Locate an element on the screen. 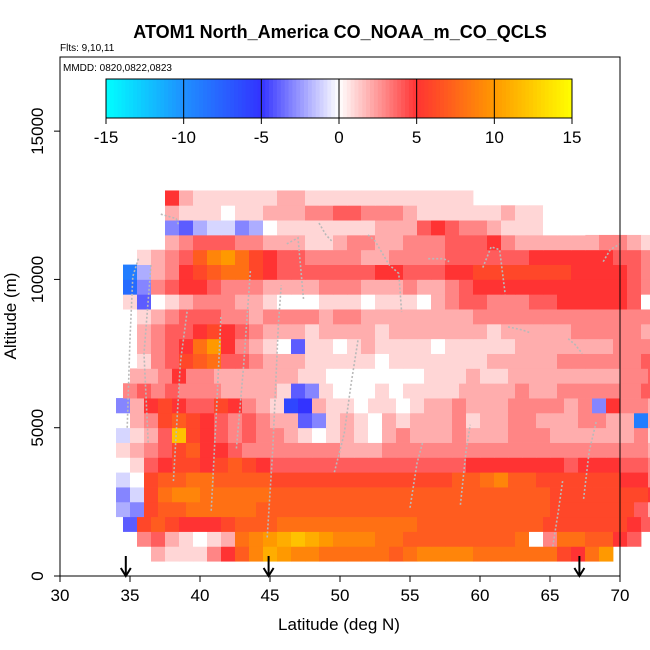 This screenshot has width=650, height=650. colorbar-tick-label: -15 is located at coordinates (106, 137).